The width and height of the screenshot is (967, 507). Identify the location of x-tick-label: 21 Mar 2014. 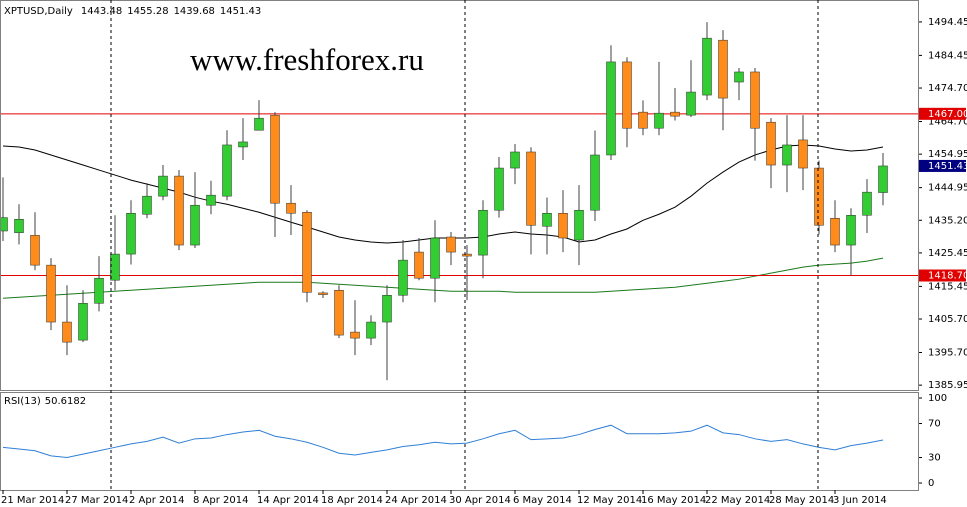
(32, 500).